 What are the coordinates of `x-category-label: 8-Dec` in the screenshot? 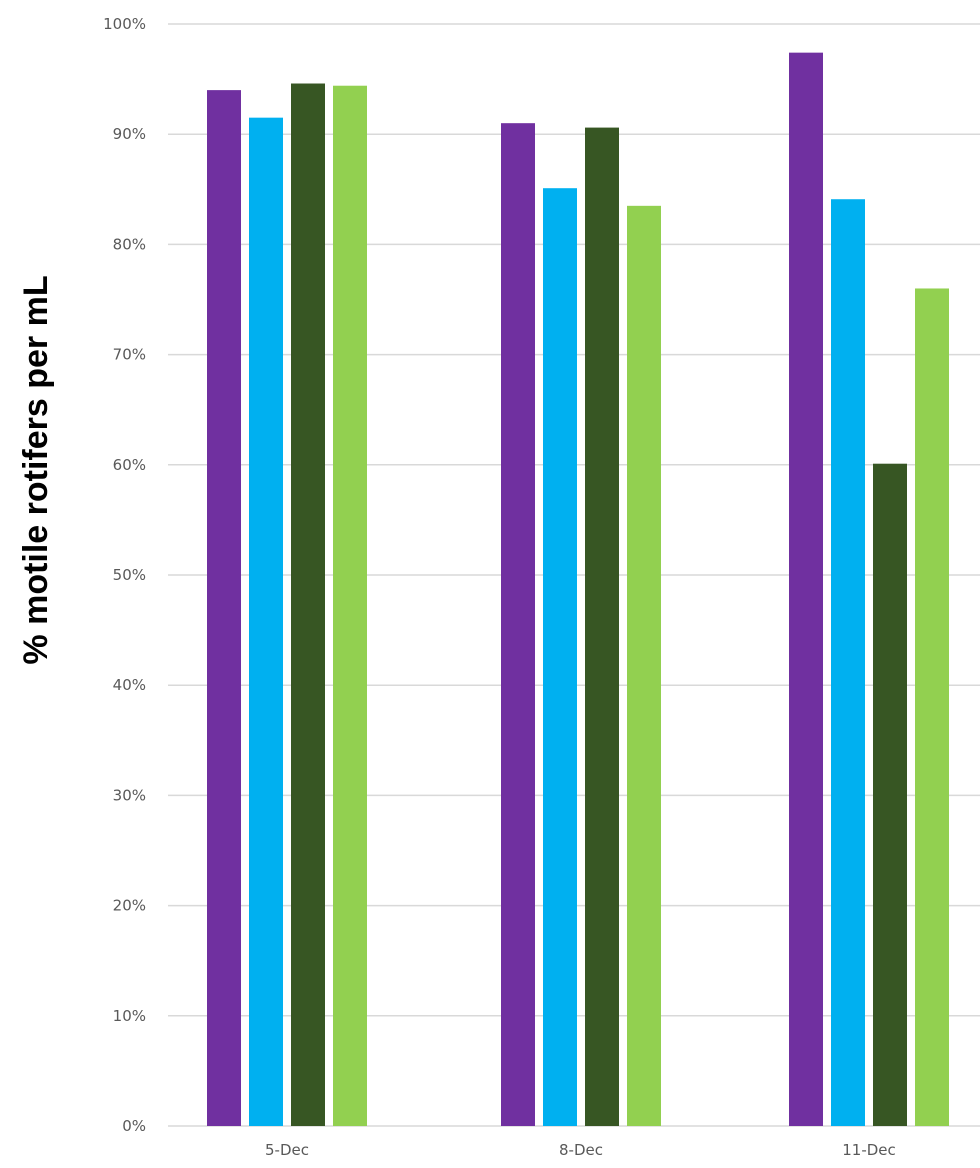 It's located at (581, 1150).